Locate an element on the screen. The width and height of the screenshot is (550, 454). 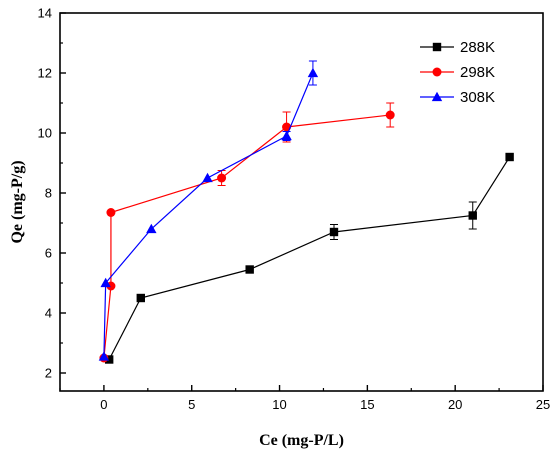
y-tick-label: 8 is located at coordinates (48, 193).